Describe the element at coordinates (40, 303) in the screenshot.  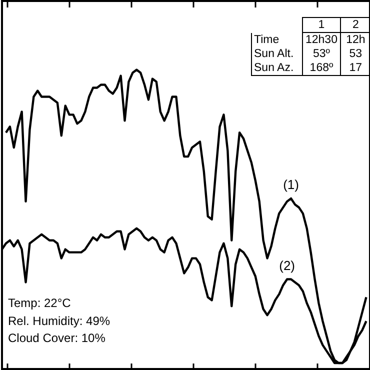
I see `annotation: Temp: 22°C` at that location.